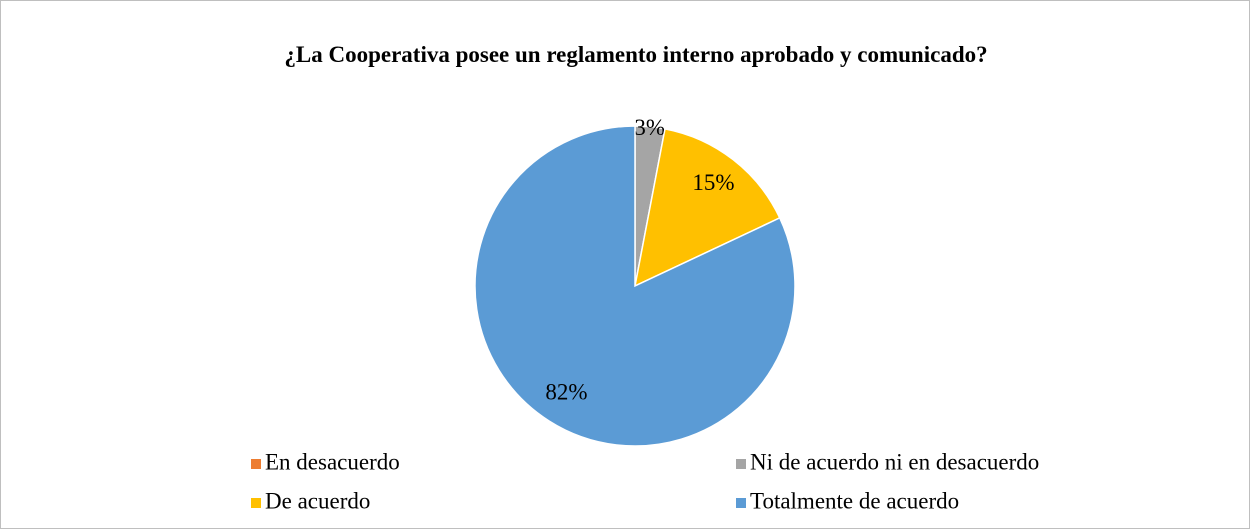 The image size is (1250, 529). I want to click on legend-label: Ni de acuerdo ni en desacuerdo, so click(894, 461).